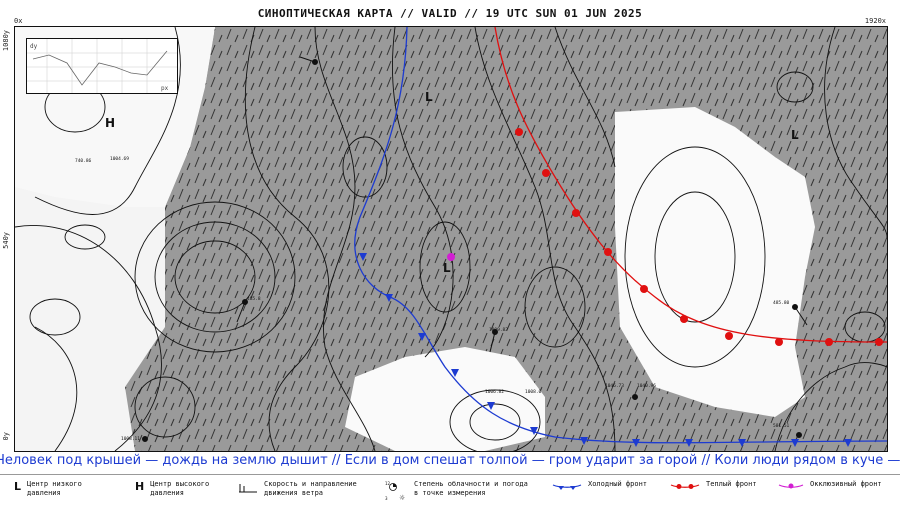  What do you see at coordinates (18, 21) in the screenshot?
I see `x-origin-label: 0x` at bounding box center [18, 21].